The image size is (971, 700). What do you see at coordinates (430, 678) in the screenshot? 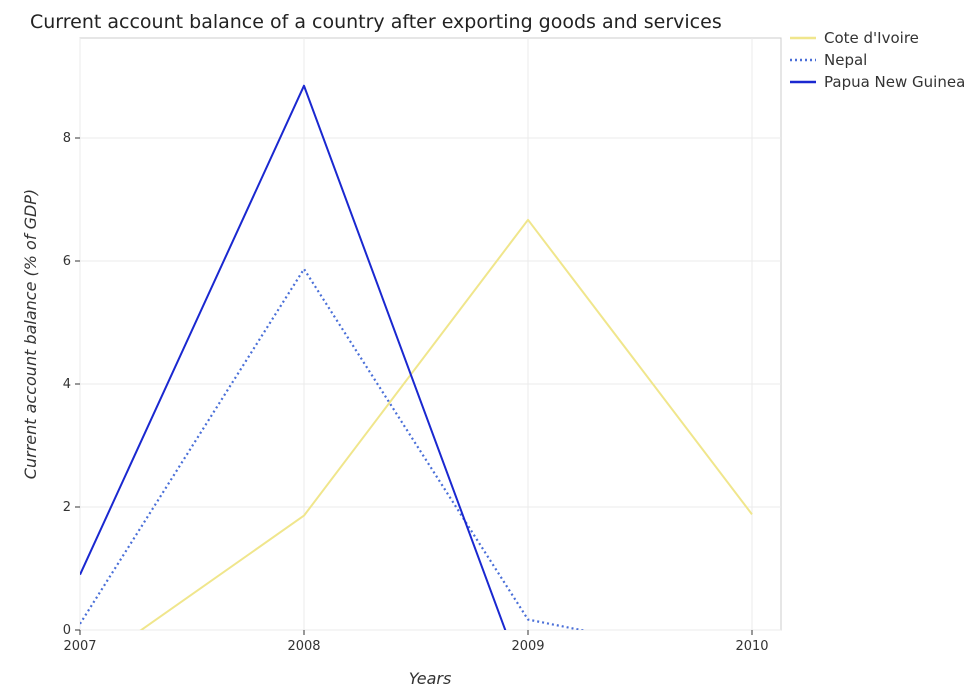
I see `x-axis-label: Years` at bounding box center [430, 678].